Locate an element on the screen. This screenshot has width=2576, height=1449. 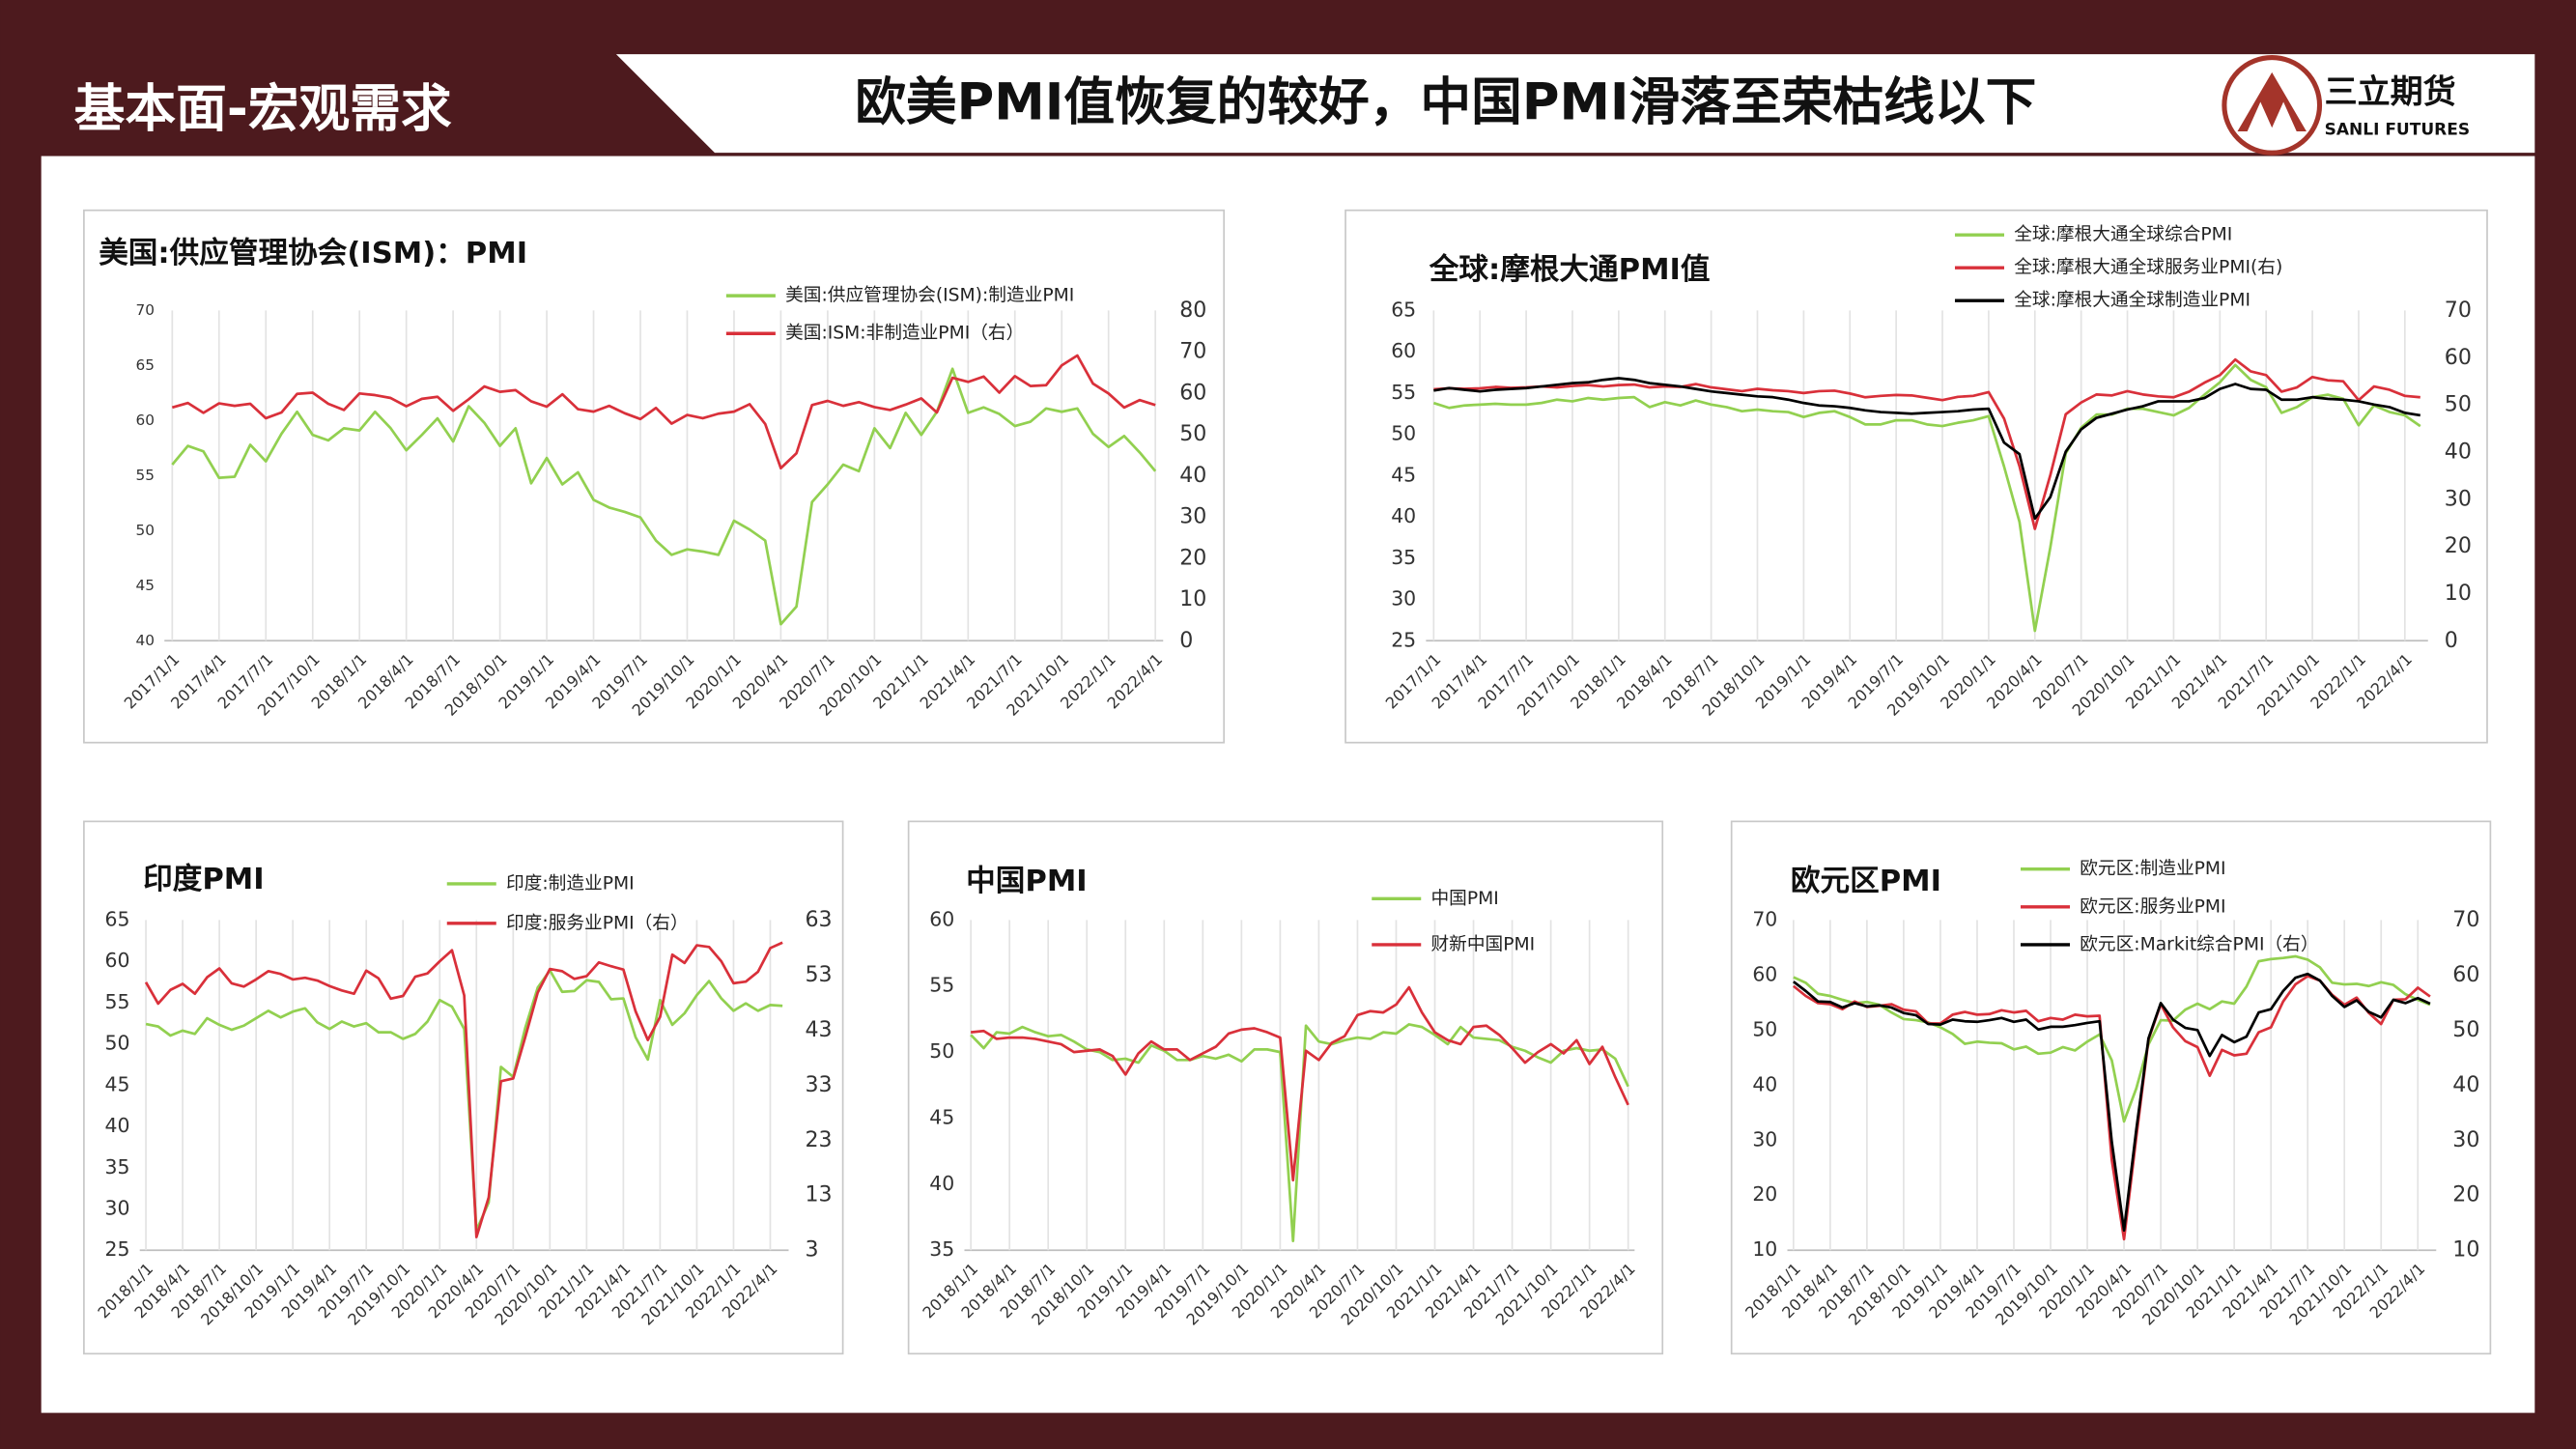
legend-label: 财新中国PMI is located at coordinates (1482, 944).